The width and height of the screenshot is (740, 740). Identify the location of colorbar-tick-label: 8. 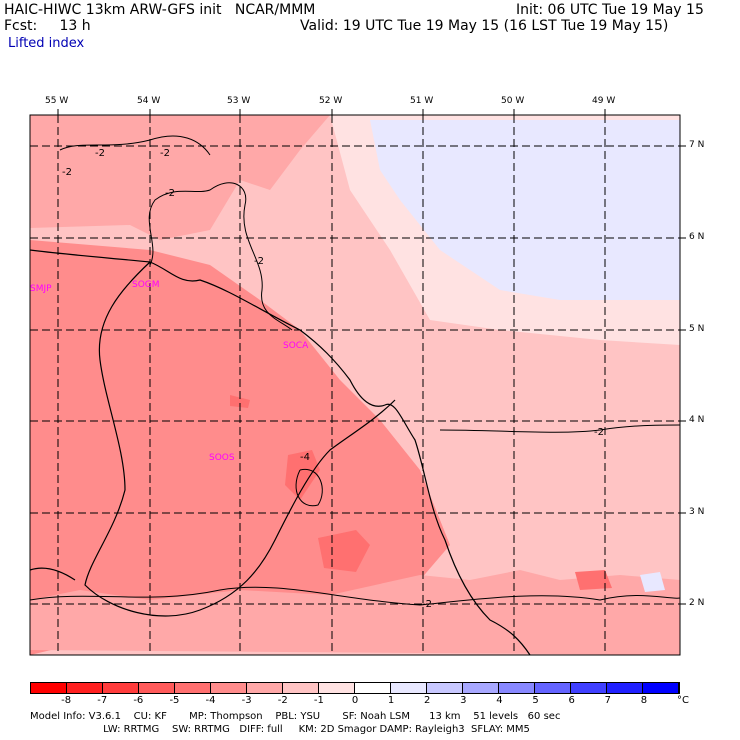
(644, 700).